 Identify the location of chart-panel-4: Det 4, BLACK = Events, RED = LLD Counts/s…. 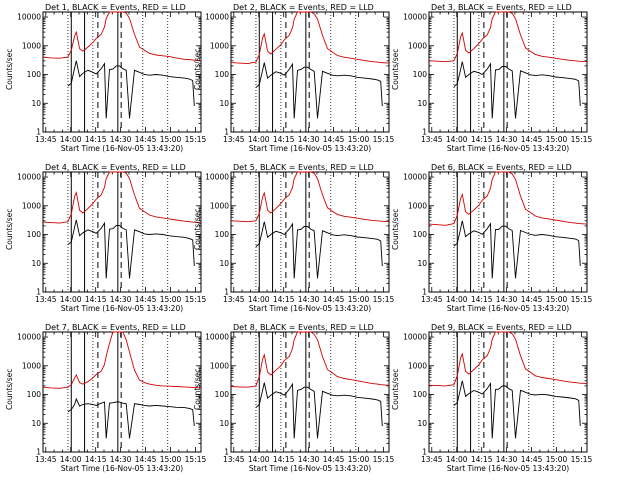
(105, 238).